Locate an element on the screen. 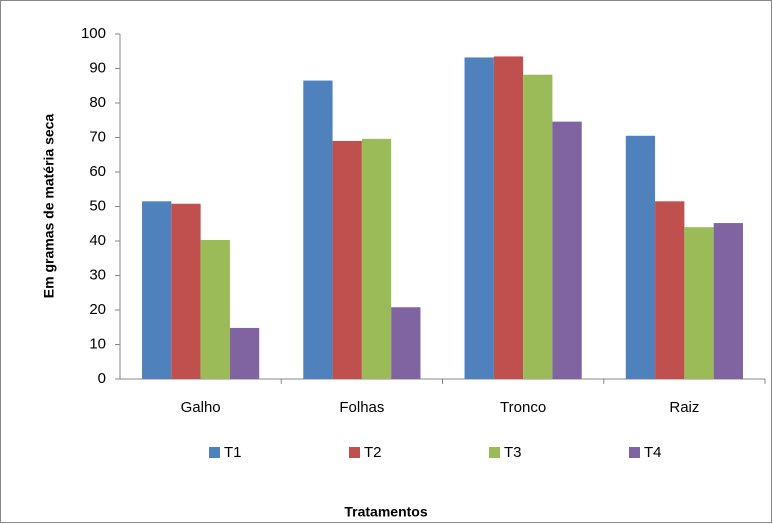 The image size is (773, 524). y-axis-title: Em gramas de matéria seca is located at coordinates (49, 206).